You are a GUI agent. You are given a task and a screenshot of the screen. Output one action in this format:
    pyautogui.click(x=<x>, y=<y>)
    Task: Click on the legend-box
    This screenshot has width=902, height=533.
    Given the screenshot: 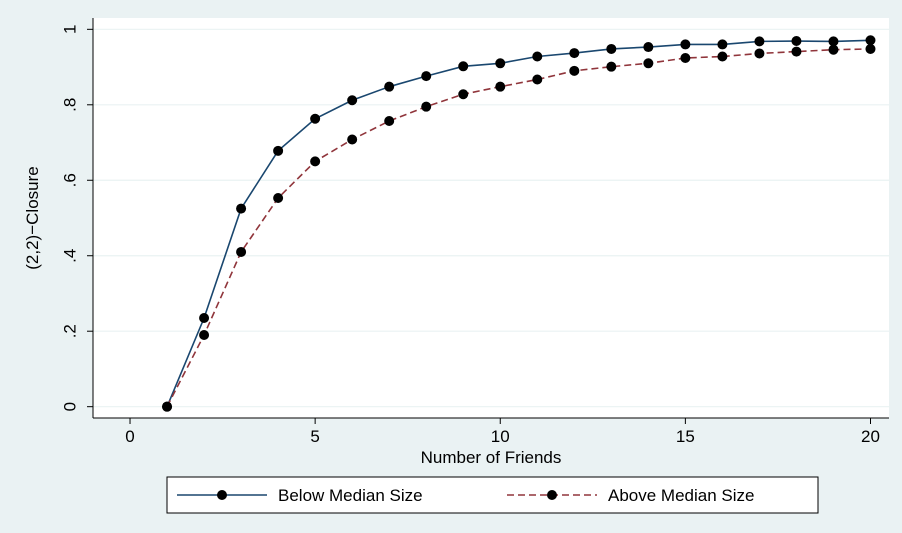 What is the action you would take?
    pyautogui.click(x=492, y=495)
    